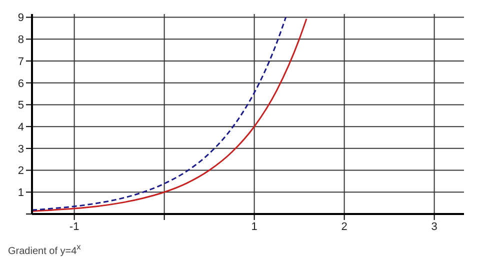 This screenshot has height=270, width=480. What do you see at coordinates (21, 171) in the screenshot?
I see `y-tick-label: 2` at bounding box center [21, 171].